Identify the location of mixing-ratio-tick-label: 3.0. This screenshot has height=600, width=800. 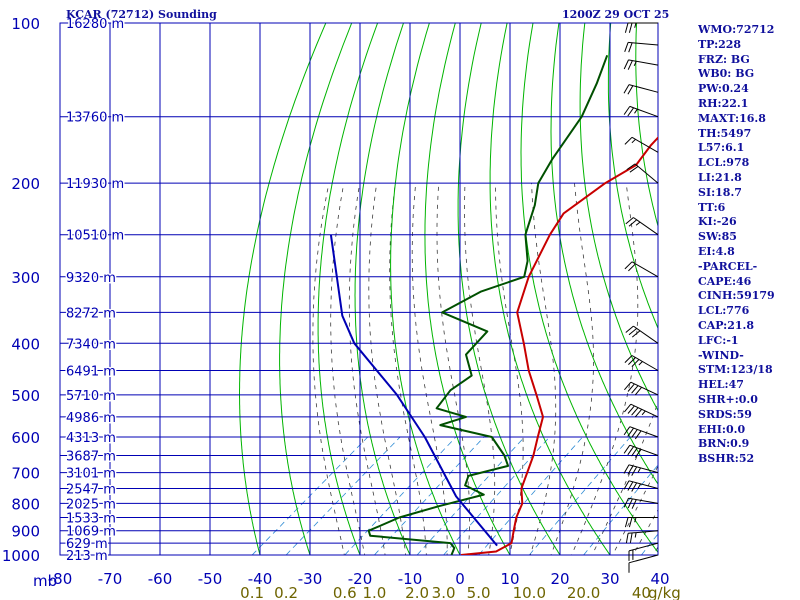
(444, 592).